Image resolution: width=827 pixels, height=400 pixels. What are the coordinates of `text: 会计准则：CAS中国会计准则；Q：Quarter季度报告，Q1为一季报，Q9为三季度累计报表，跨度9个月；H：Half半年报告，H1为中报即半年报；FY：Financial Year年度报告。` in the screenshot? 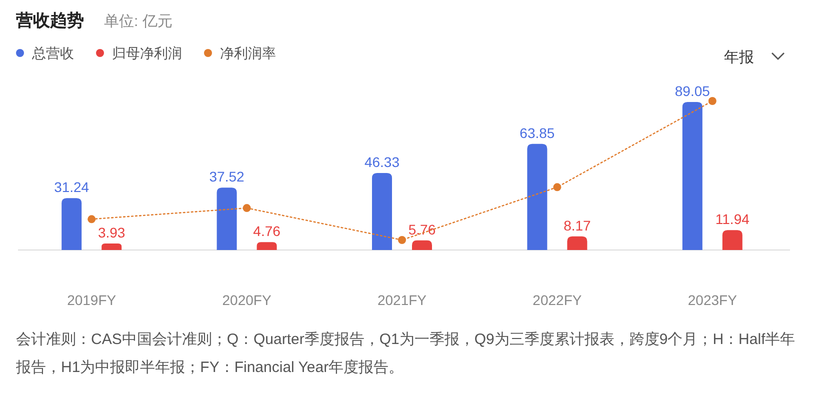 It's located at (406, 354).